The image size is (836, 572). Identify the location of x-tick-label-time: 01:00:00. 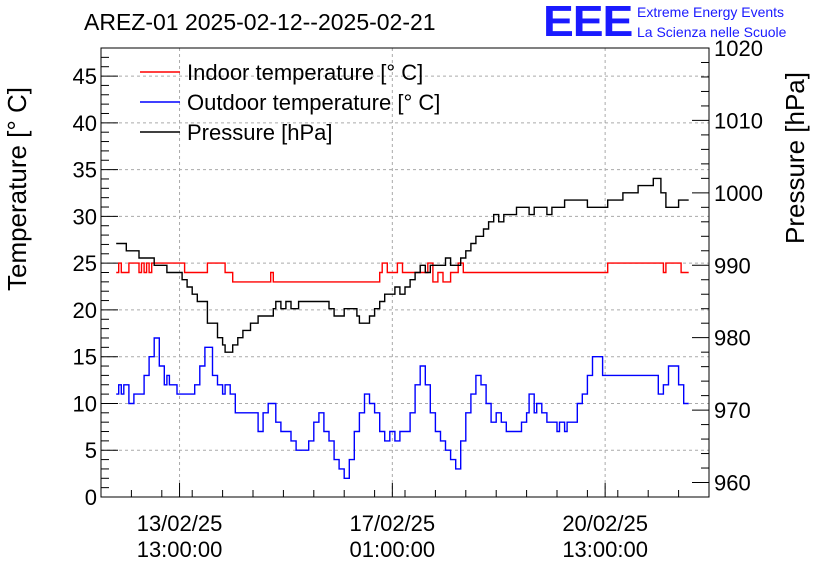
(393, 549).